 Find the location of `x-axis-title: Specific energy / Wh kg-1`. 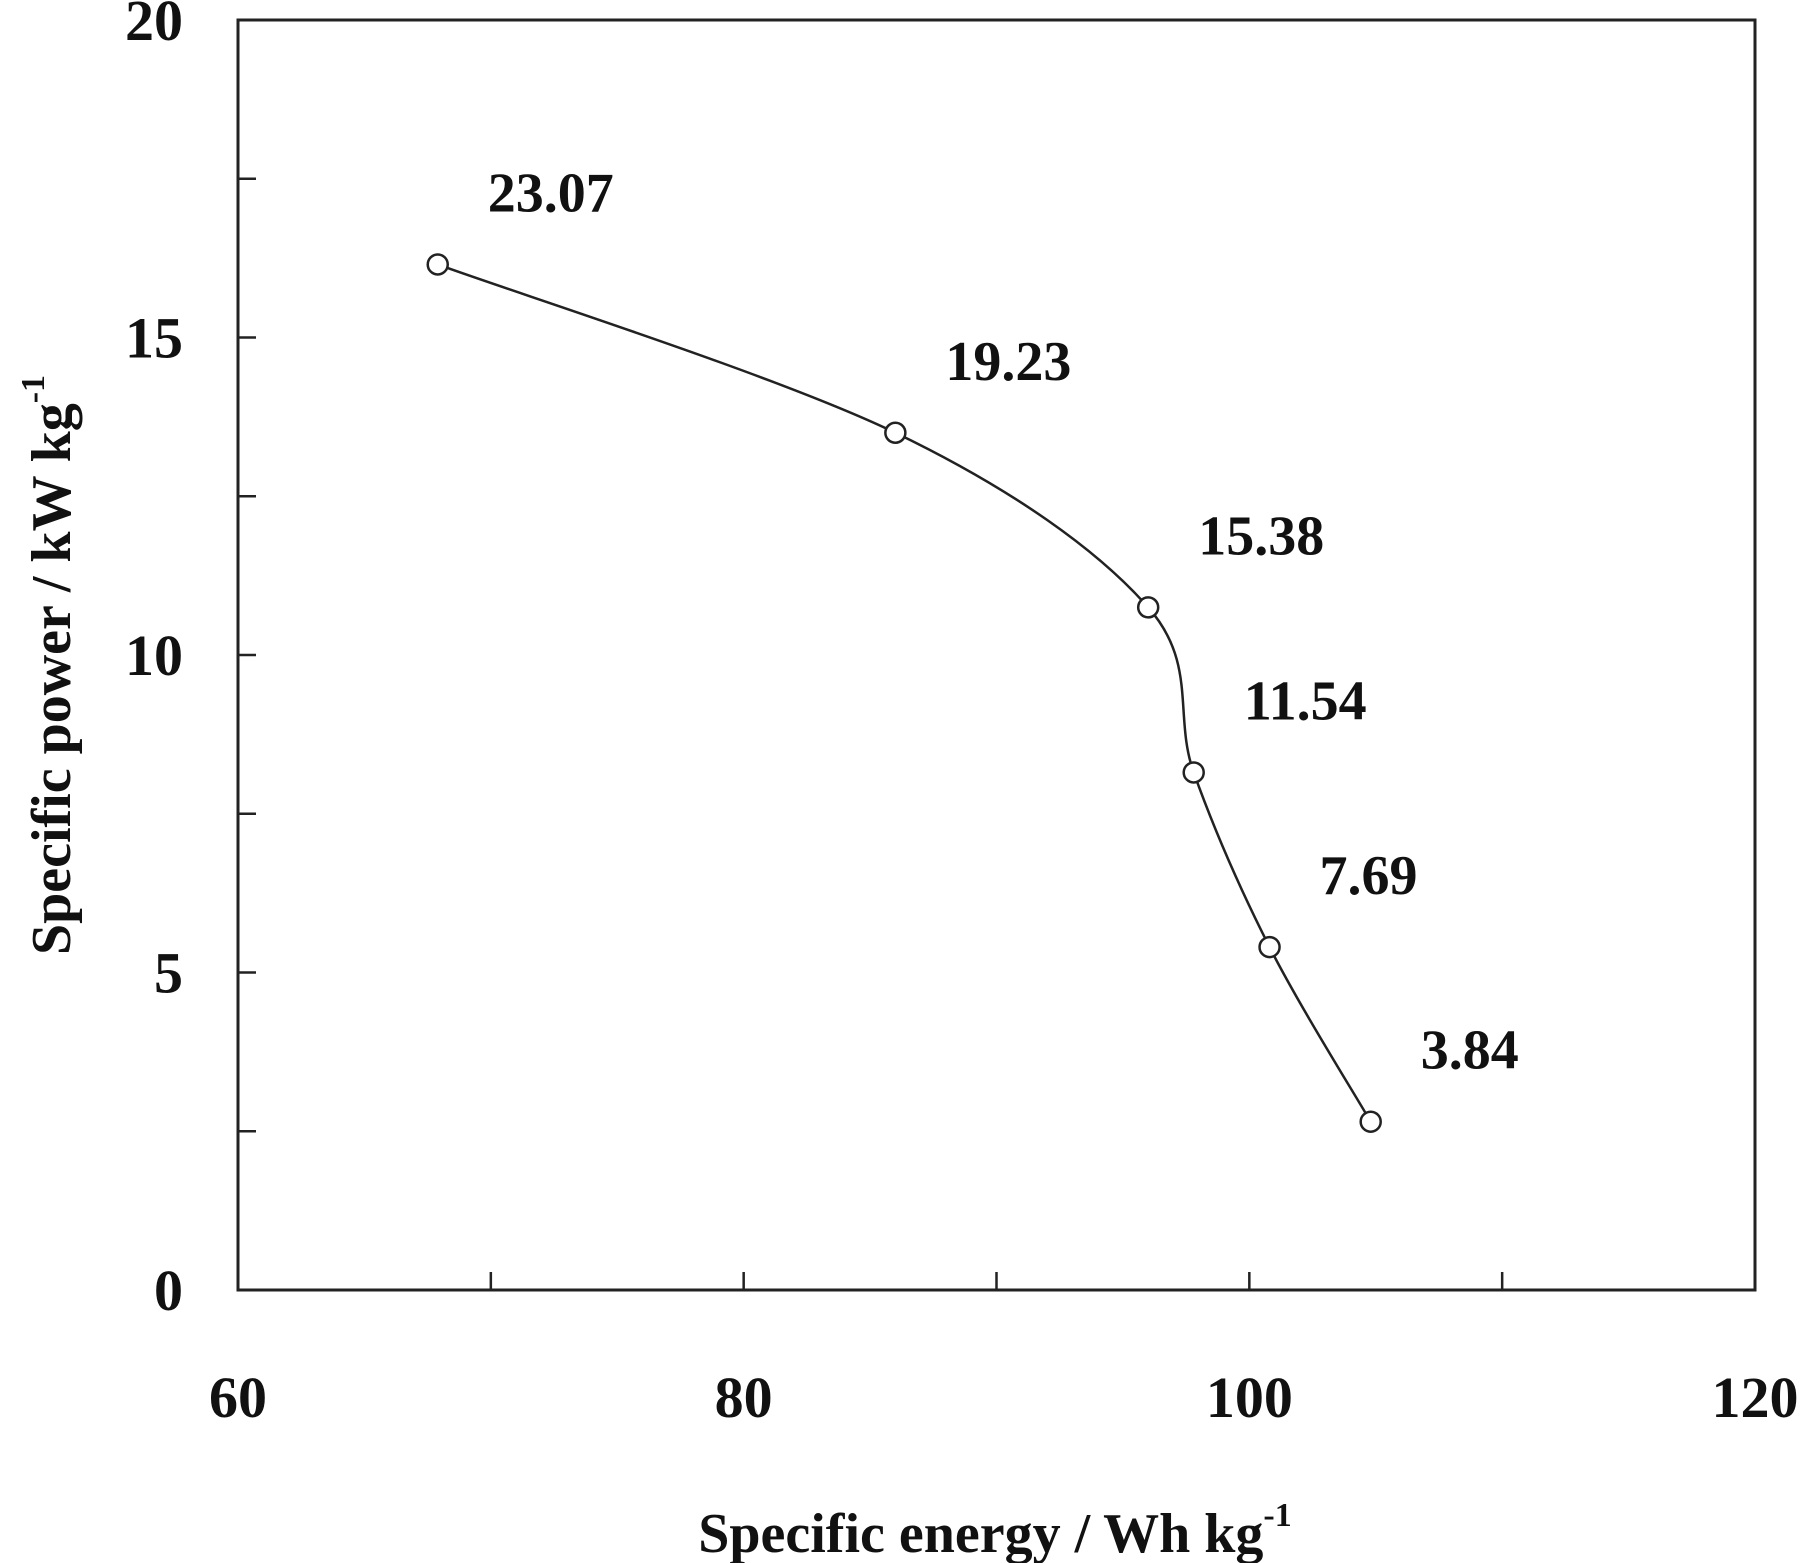

x-axis-title: Specific energy / Wh kg-1 is located at coordinates (995, 1530).